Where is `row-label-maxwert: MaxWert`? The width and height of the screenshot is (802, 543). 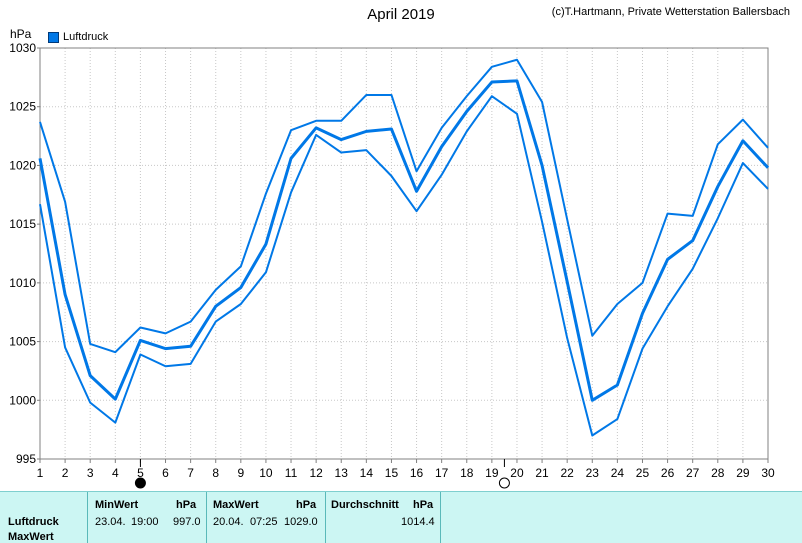
row-label-maxwert: MaxWert is located at coordinates (31, 537).